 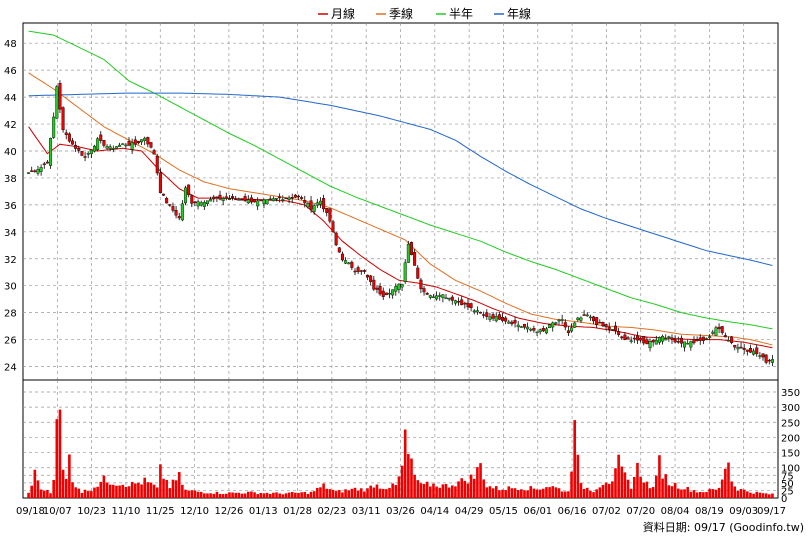 What do you see at coordinates (160, 511) in the screenshot?
I see `date-tick-label: 11/25` at bounding box center [160, 511].